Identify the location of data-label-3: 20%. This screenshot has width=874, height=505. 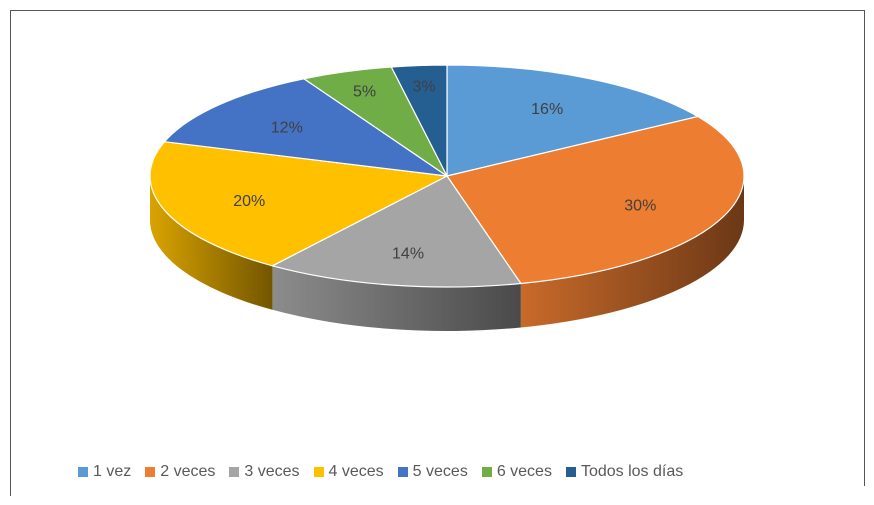
(249, 201).